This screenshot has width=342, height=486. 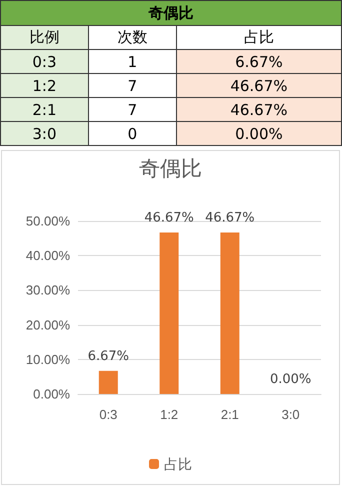 What do you see at coordinates (171, 13) in the screenshot?
I see `text: 奇偶比` at bounding box center [171, 13].